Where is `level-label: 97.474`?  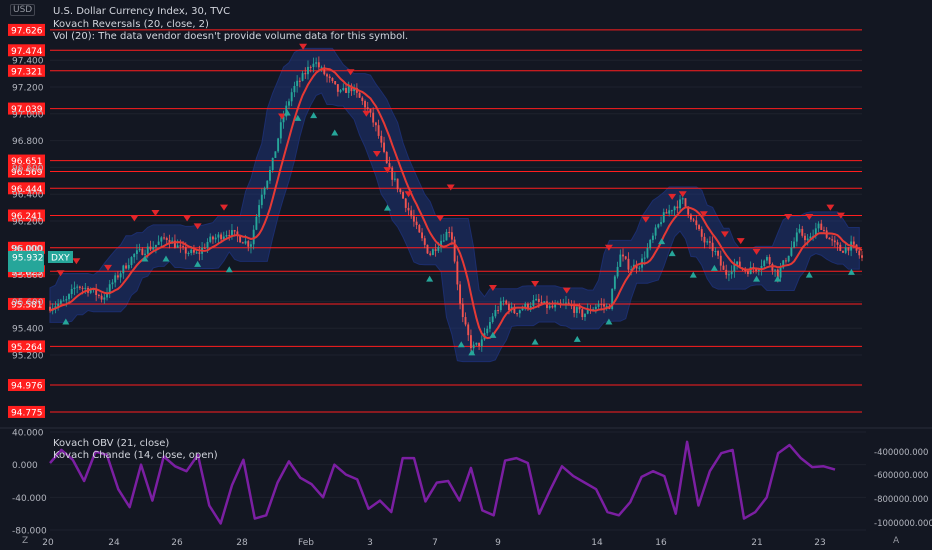 level-label: 97.474 is located at coordinates (27, 52).